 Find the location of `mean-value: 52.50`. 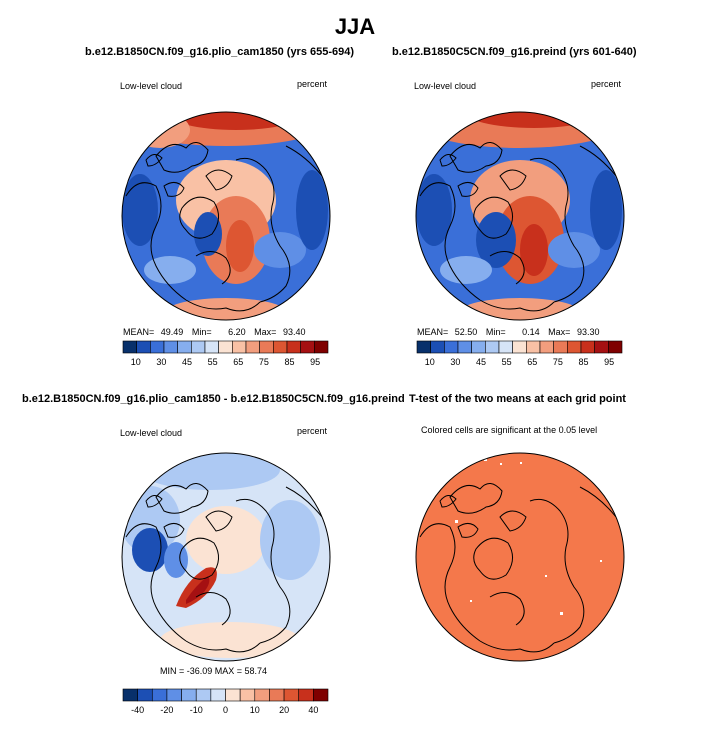

mean-value: 52.50 is located at coordinates (466, 332).